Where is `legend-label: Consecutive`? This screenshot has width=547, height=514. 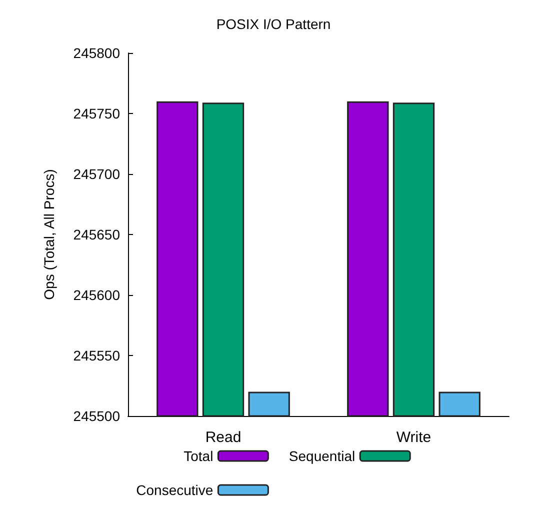 legend-label: Consecutive is located at coordinates (175, 490).